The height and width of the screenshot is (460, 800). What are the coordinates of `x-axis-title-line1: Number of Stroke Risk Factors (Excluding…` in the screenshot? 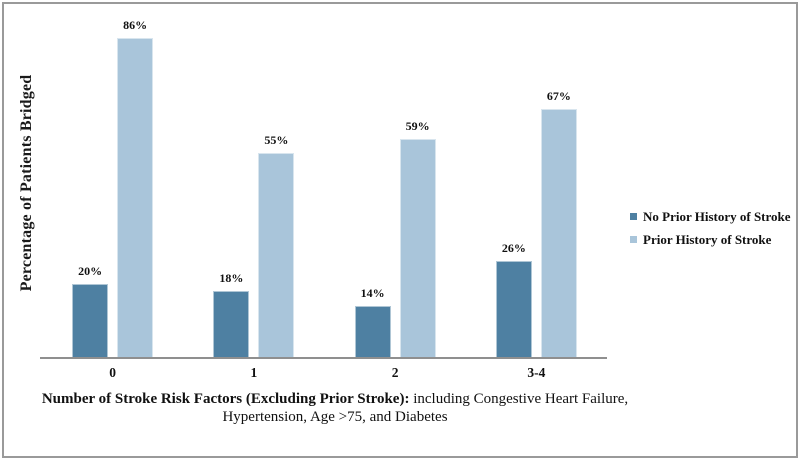 It's located at (335, 399).